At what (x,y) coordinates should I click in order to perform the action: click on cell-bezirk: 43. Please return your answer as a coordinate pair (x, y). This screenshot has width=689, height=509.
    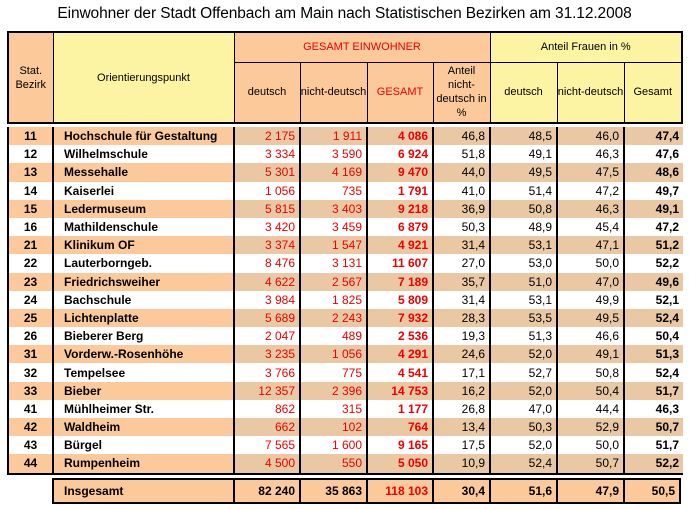
    Looking at the image, I should click on (31, 445).